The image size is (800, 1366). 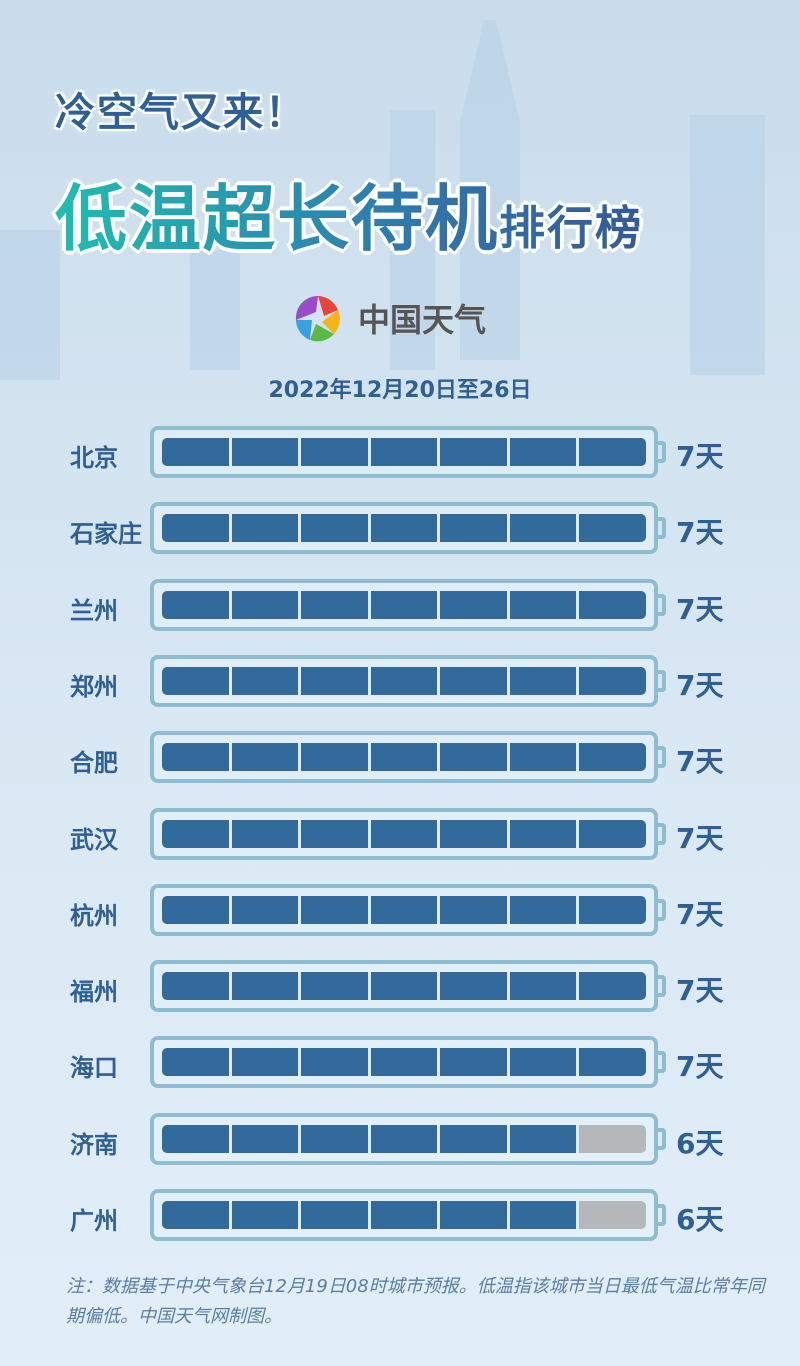 I want to click on logo-text: 中国天气, so click(x=422, y=320).